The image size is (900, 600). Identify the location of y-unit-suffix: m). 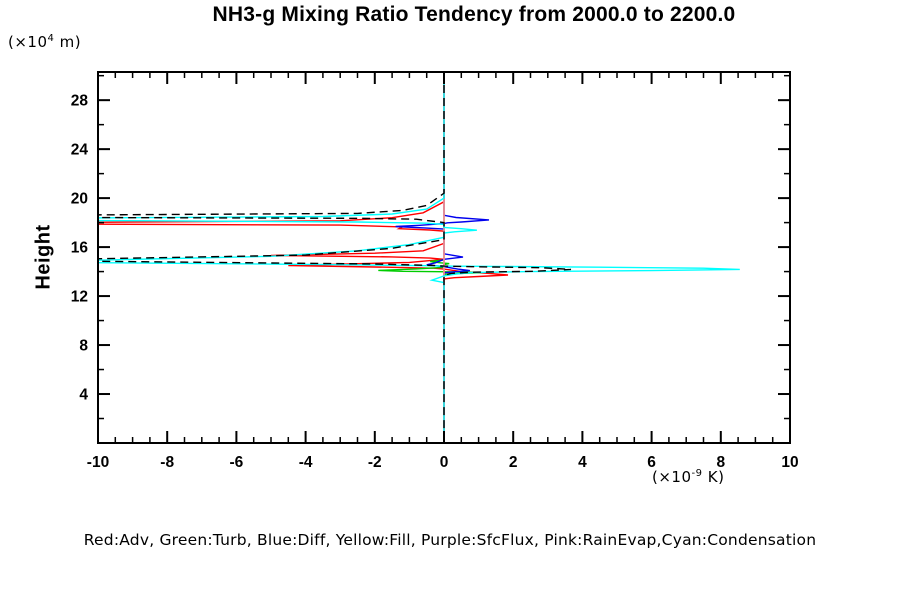
(68, 42).